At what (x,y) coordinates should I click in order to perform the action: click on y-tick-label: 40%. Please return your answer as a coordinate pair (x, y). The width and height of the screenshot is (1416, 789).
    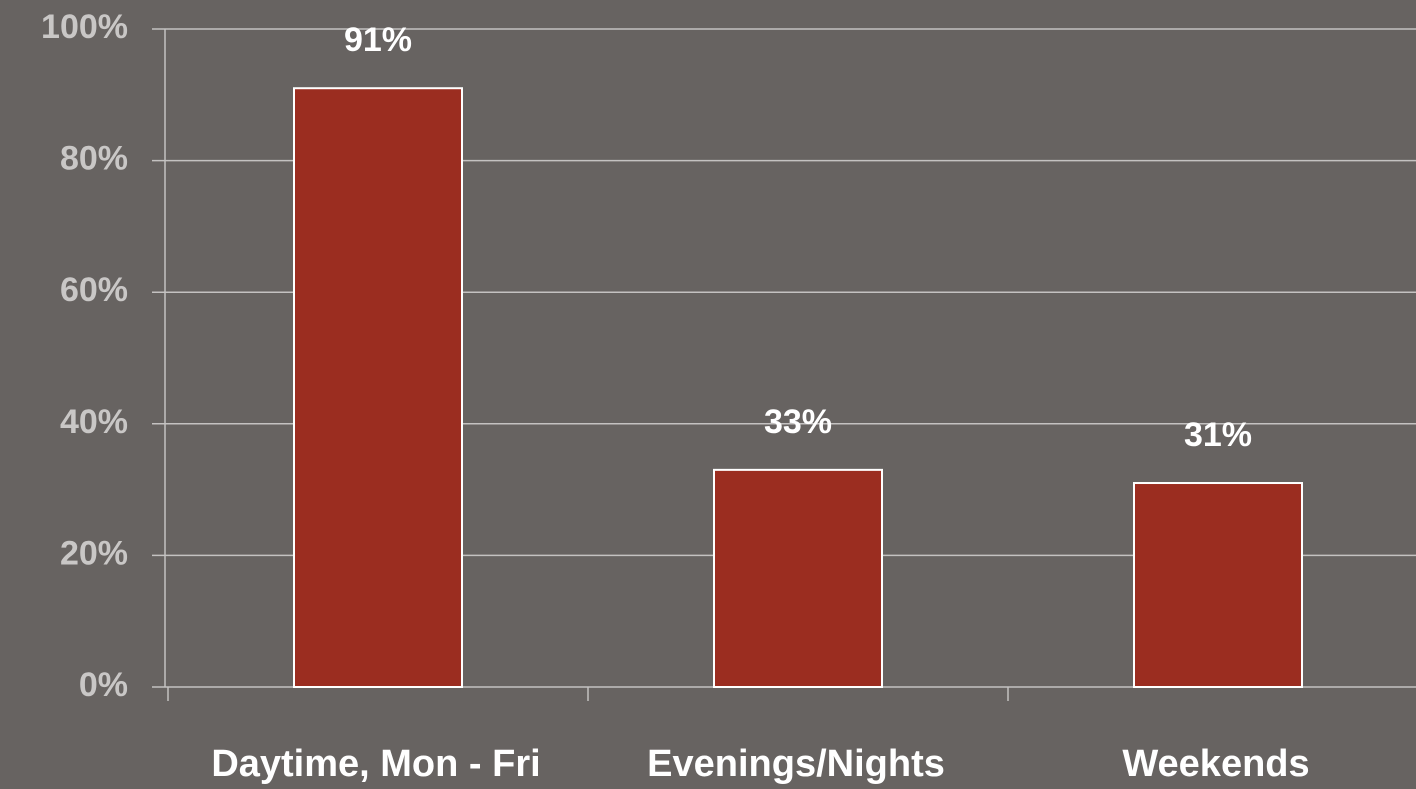
    Looking at the image, I should click on (94, 422).